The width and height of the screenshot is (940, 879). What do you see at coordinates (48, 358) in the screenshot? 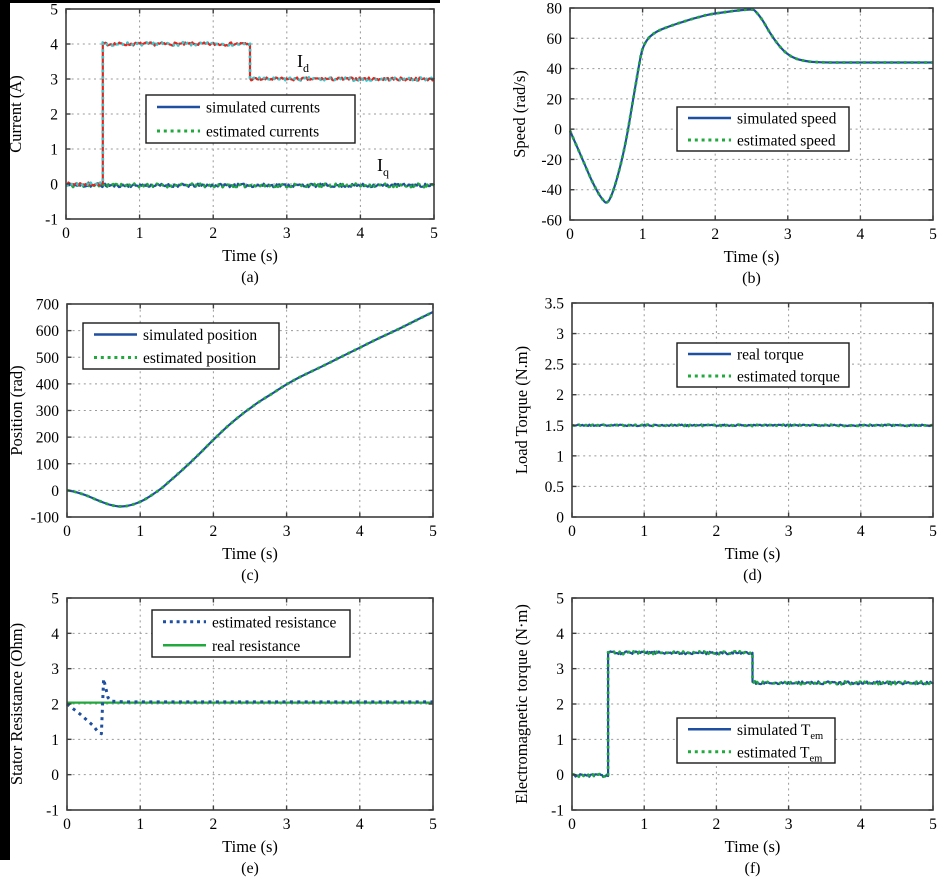
I see `y-tick-label: 500` at bounding box center [48, 358].